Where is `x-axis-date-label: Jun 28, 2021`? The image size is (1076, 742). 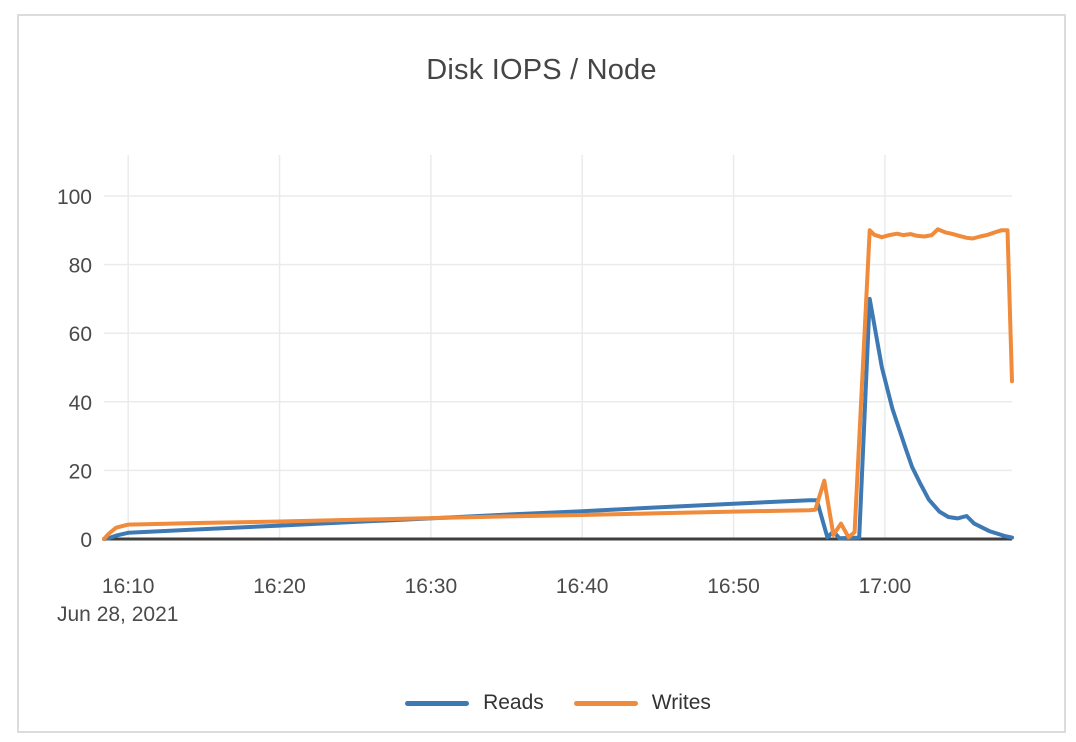 x-axis-date-label: Jun 28, 2021 is located at coordinates (117, 614).